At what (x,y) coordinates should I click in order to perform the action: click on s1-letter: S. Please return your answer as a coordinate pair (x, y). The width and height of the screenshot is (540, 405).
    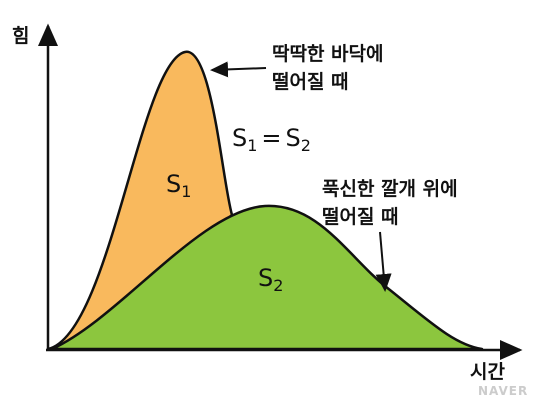
    Looking at the image, I should click on (173, 184).